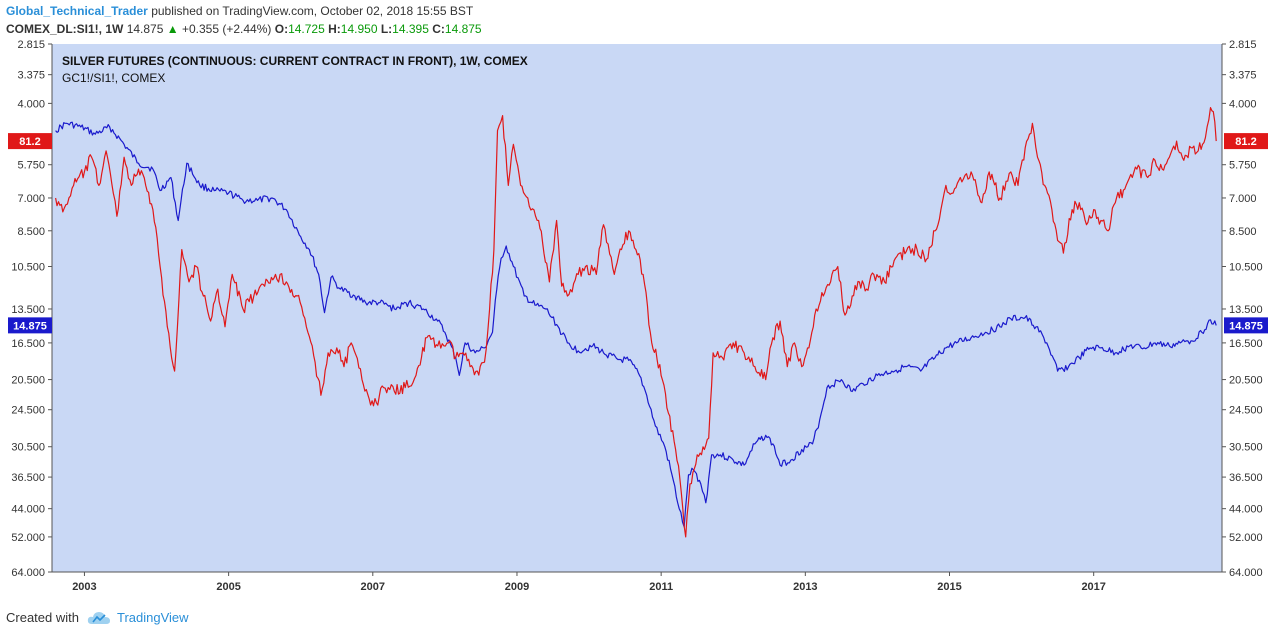 The height and width of the screenshot is (636, 1274). What do you see at coordinates (1243, 76) in the screenshot?
I see `y-tick-right-label: 3.375` at bounding box center [1243, 76].